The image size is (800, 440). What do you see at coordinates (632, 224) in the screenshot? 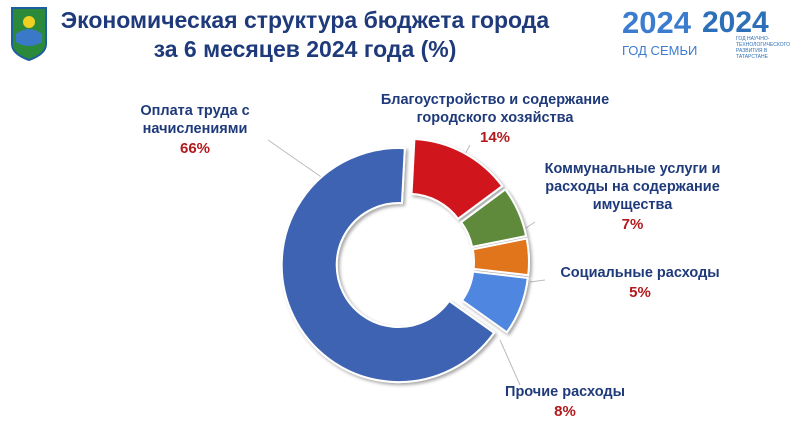
I see `value-label: 7%` at bounding box center [632, 224].